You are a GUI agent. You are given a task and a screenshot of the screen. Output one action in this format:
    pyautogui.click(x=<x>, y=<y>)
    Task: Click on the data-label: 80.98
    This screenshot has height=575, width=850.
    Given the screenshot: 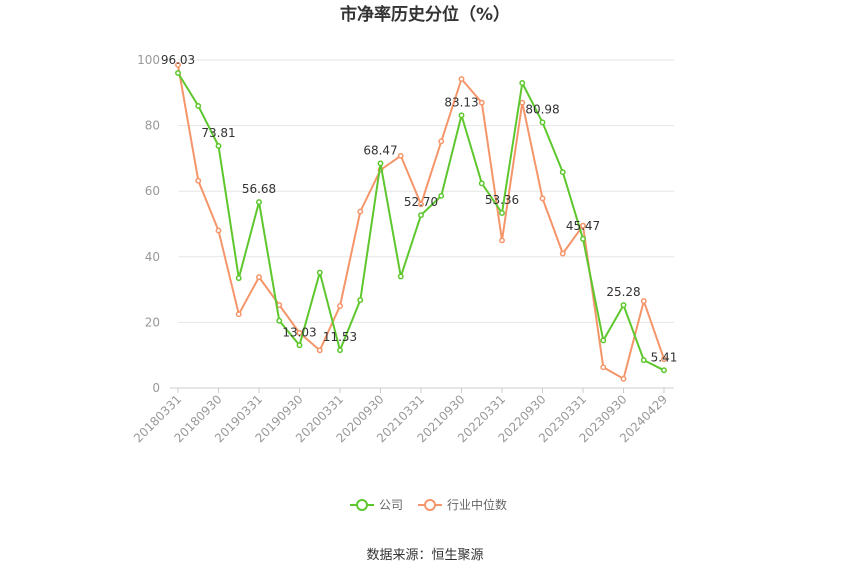 What is the action you would take?
    pyautogui.click(x=542, y=109)
    